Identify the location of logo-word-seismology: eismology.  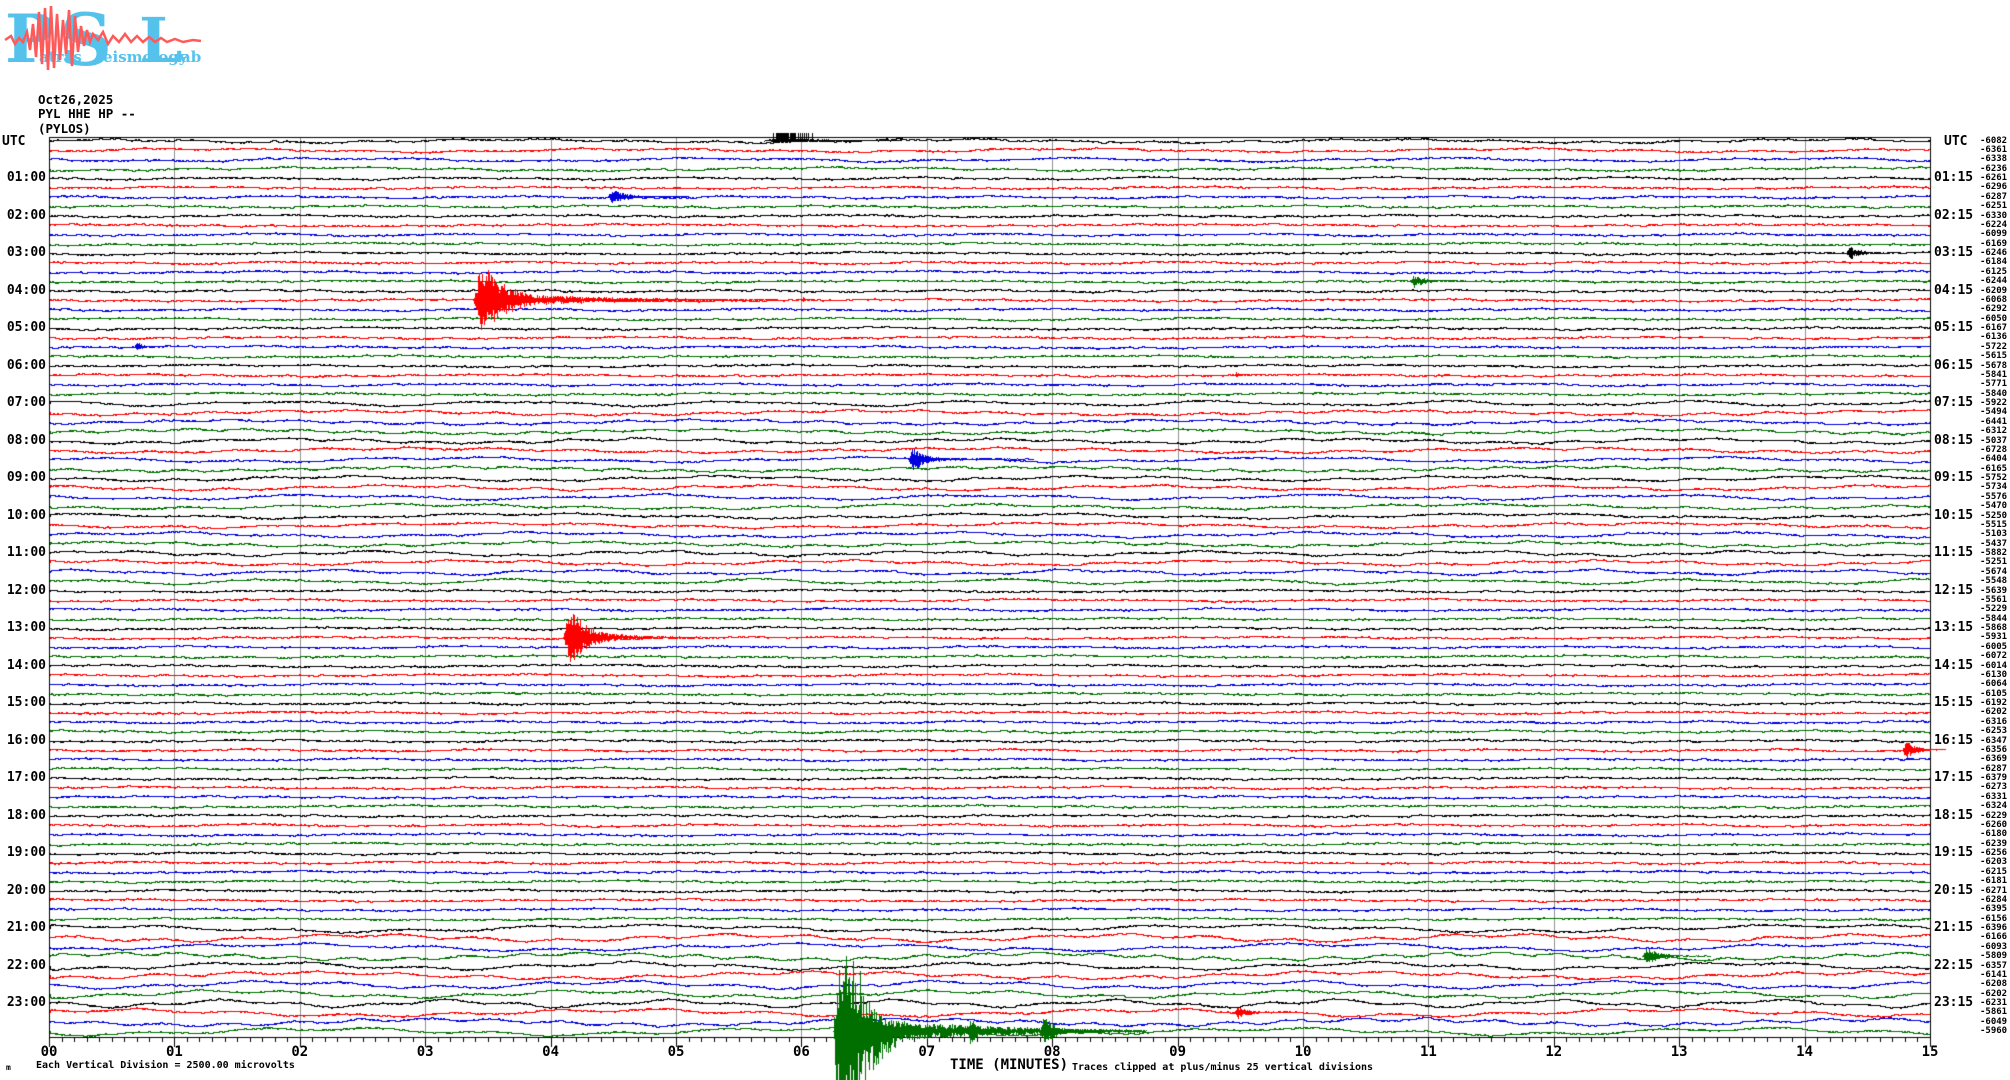
(146, 57).